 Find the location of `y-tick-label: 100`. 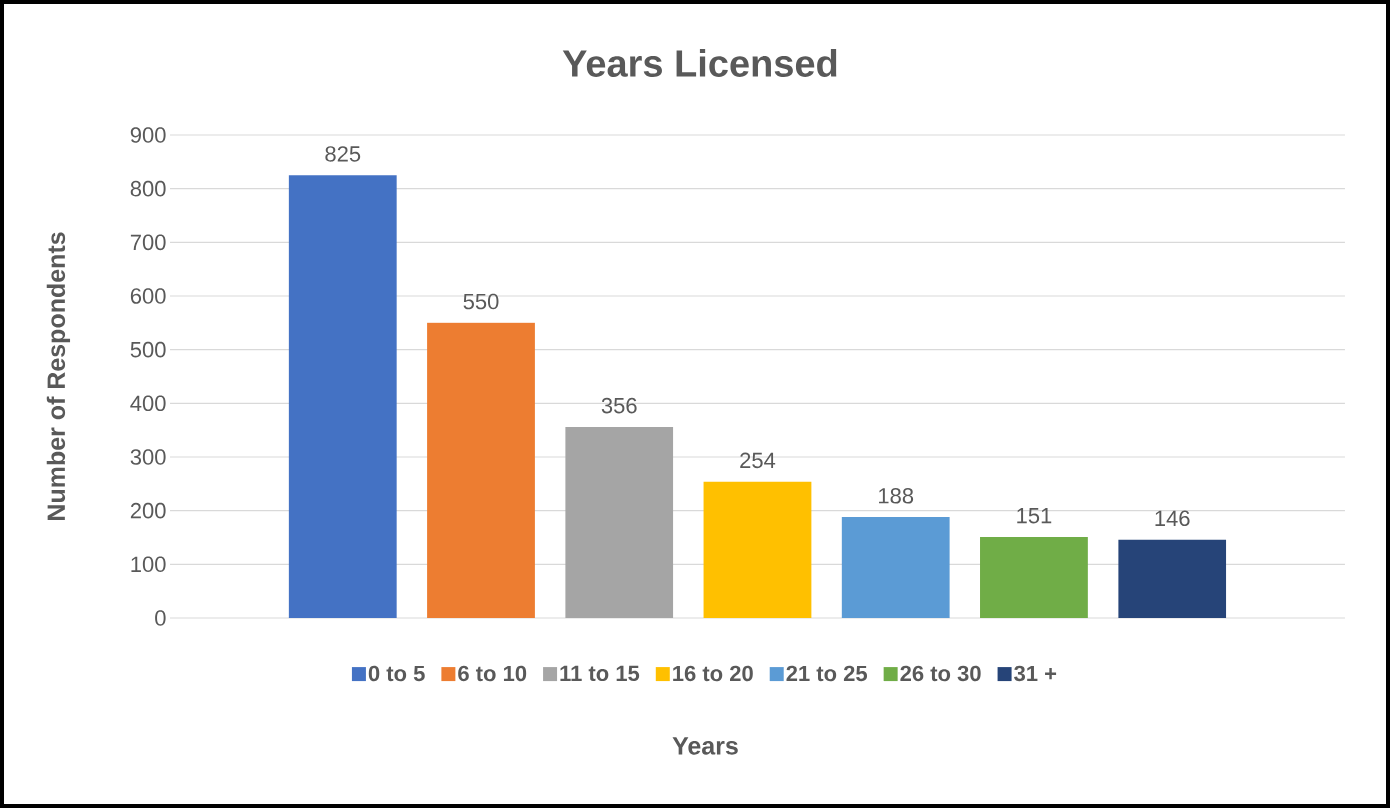

y-tick-label: 100 is located at coordinates (148, 564).